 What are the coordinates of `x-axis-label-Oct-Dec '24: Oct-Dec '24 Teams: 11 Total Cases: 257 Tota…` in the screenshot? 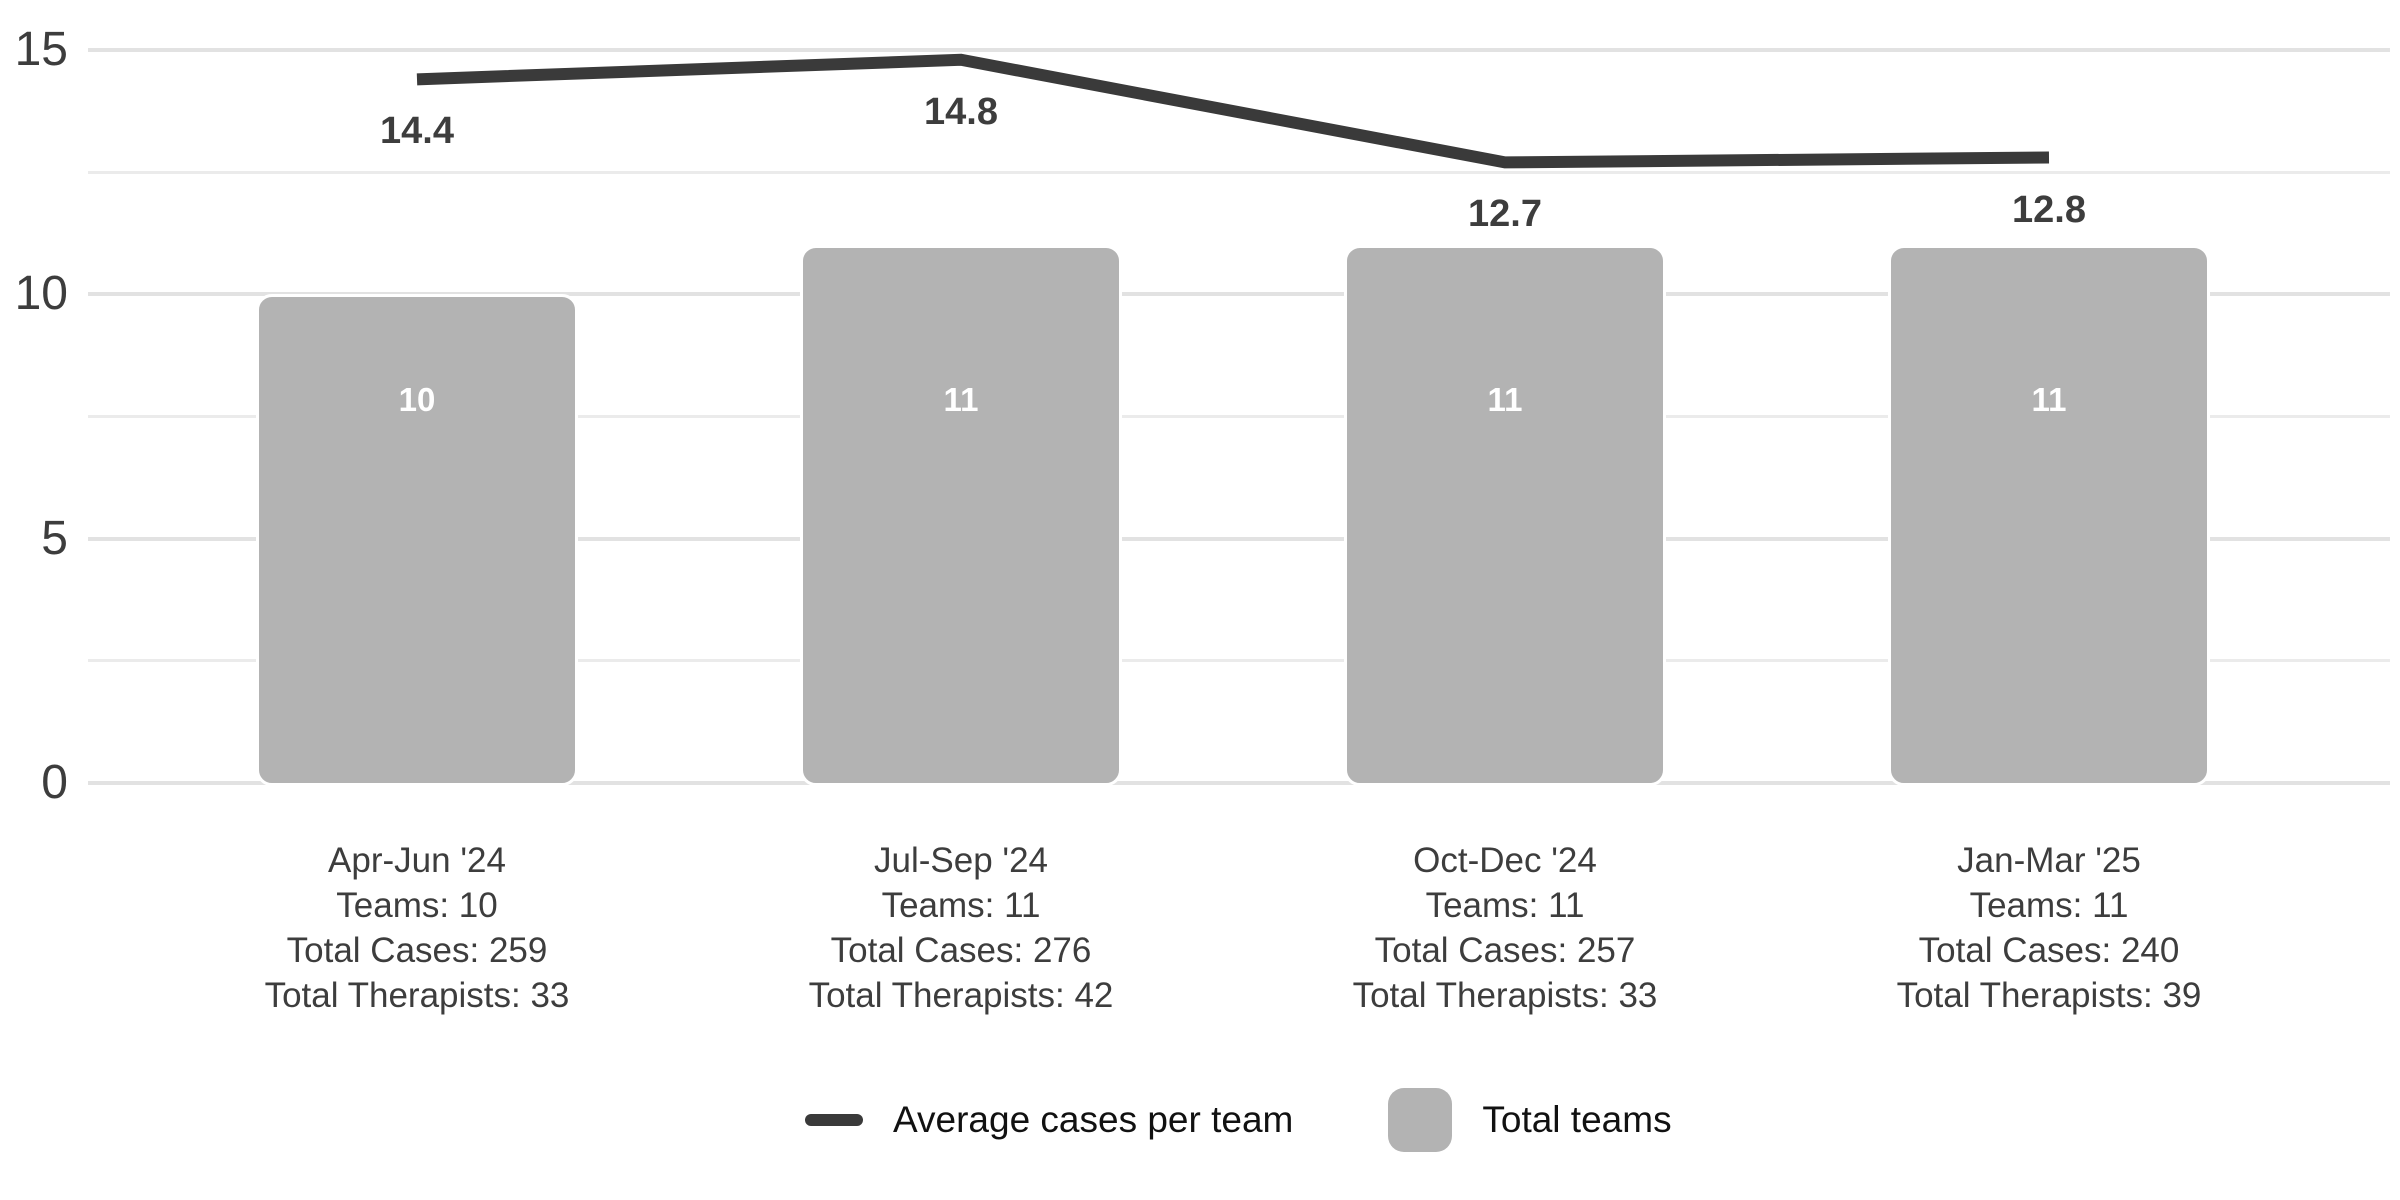 It's located at (1505, 928).